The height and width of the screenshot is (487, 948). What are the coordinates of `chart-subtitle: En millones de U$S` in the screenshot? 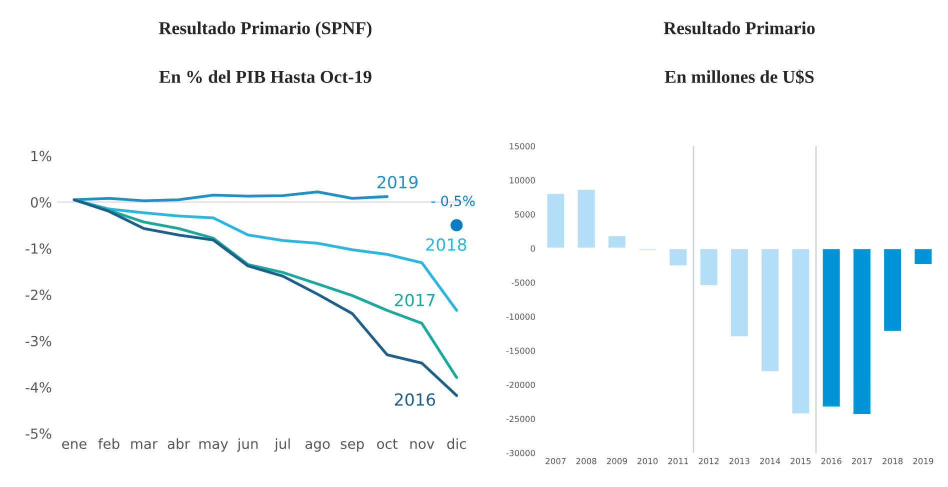 It's located at (739, 77).